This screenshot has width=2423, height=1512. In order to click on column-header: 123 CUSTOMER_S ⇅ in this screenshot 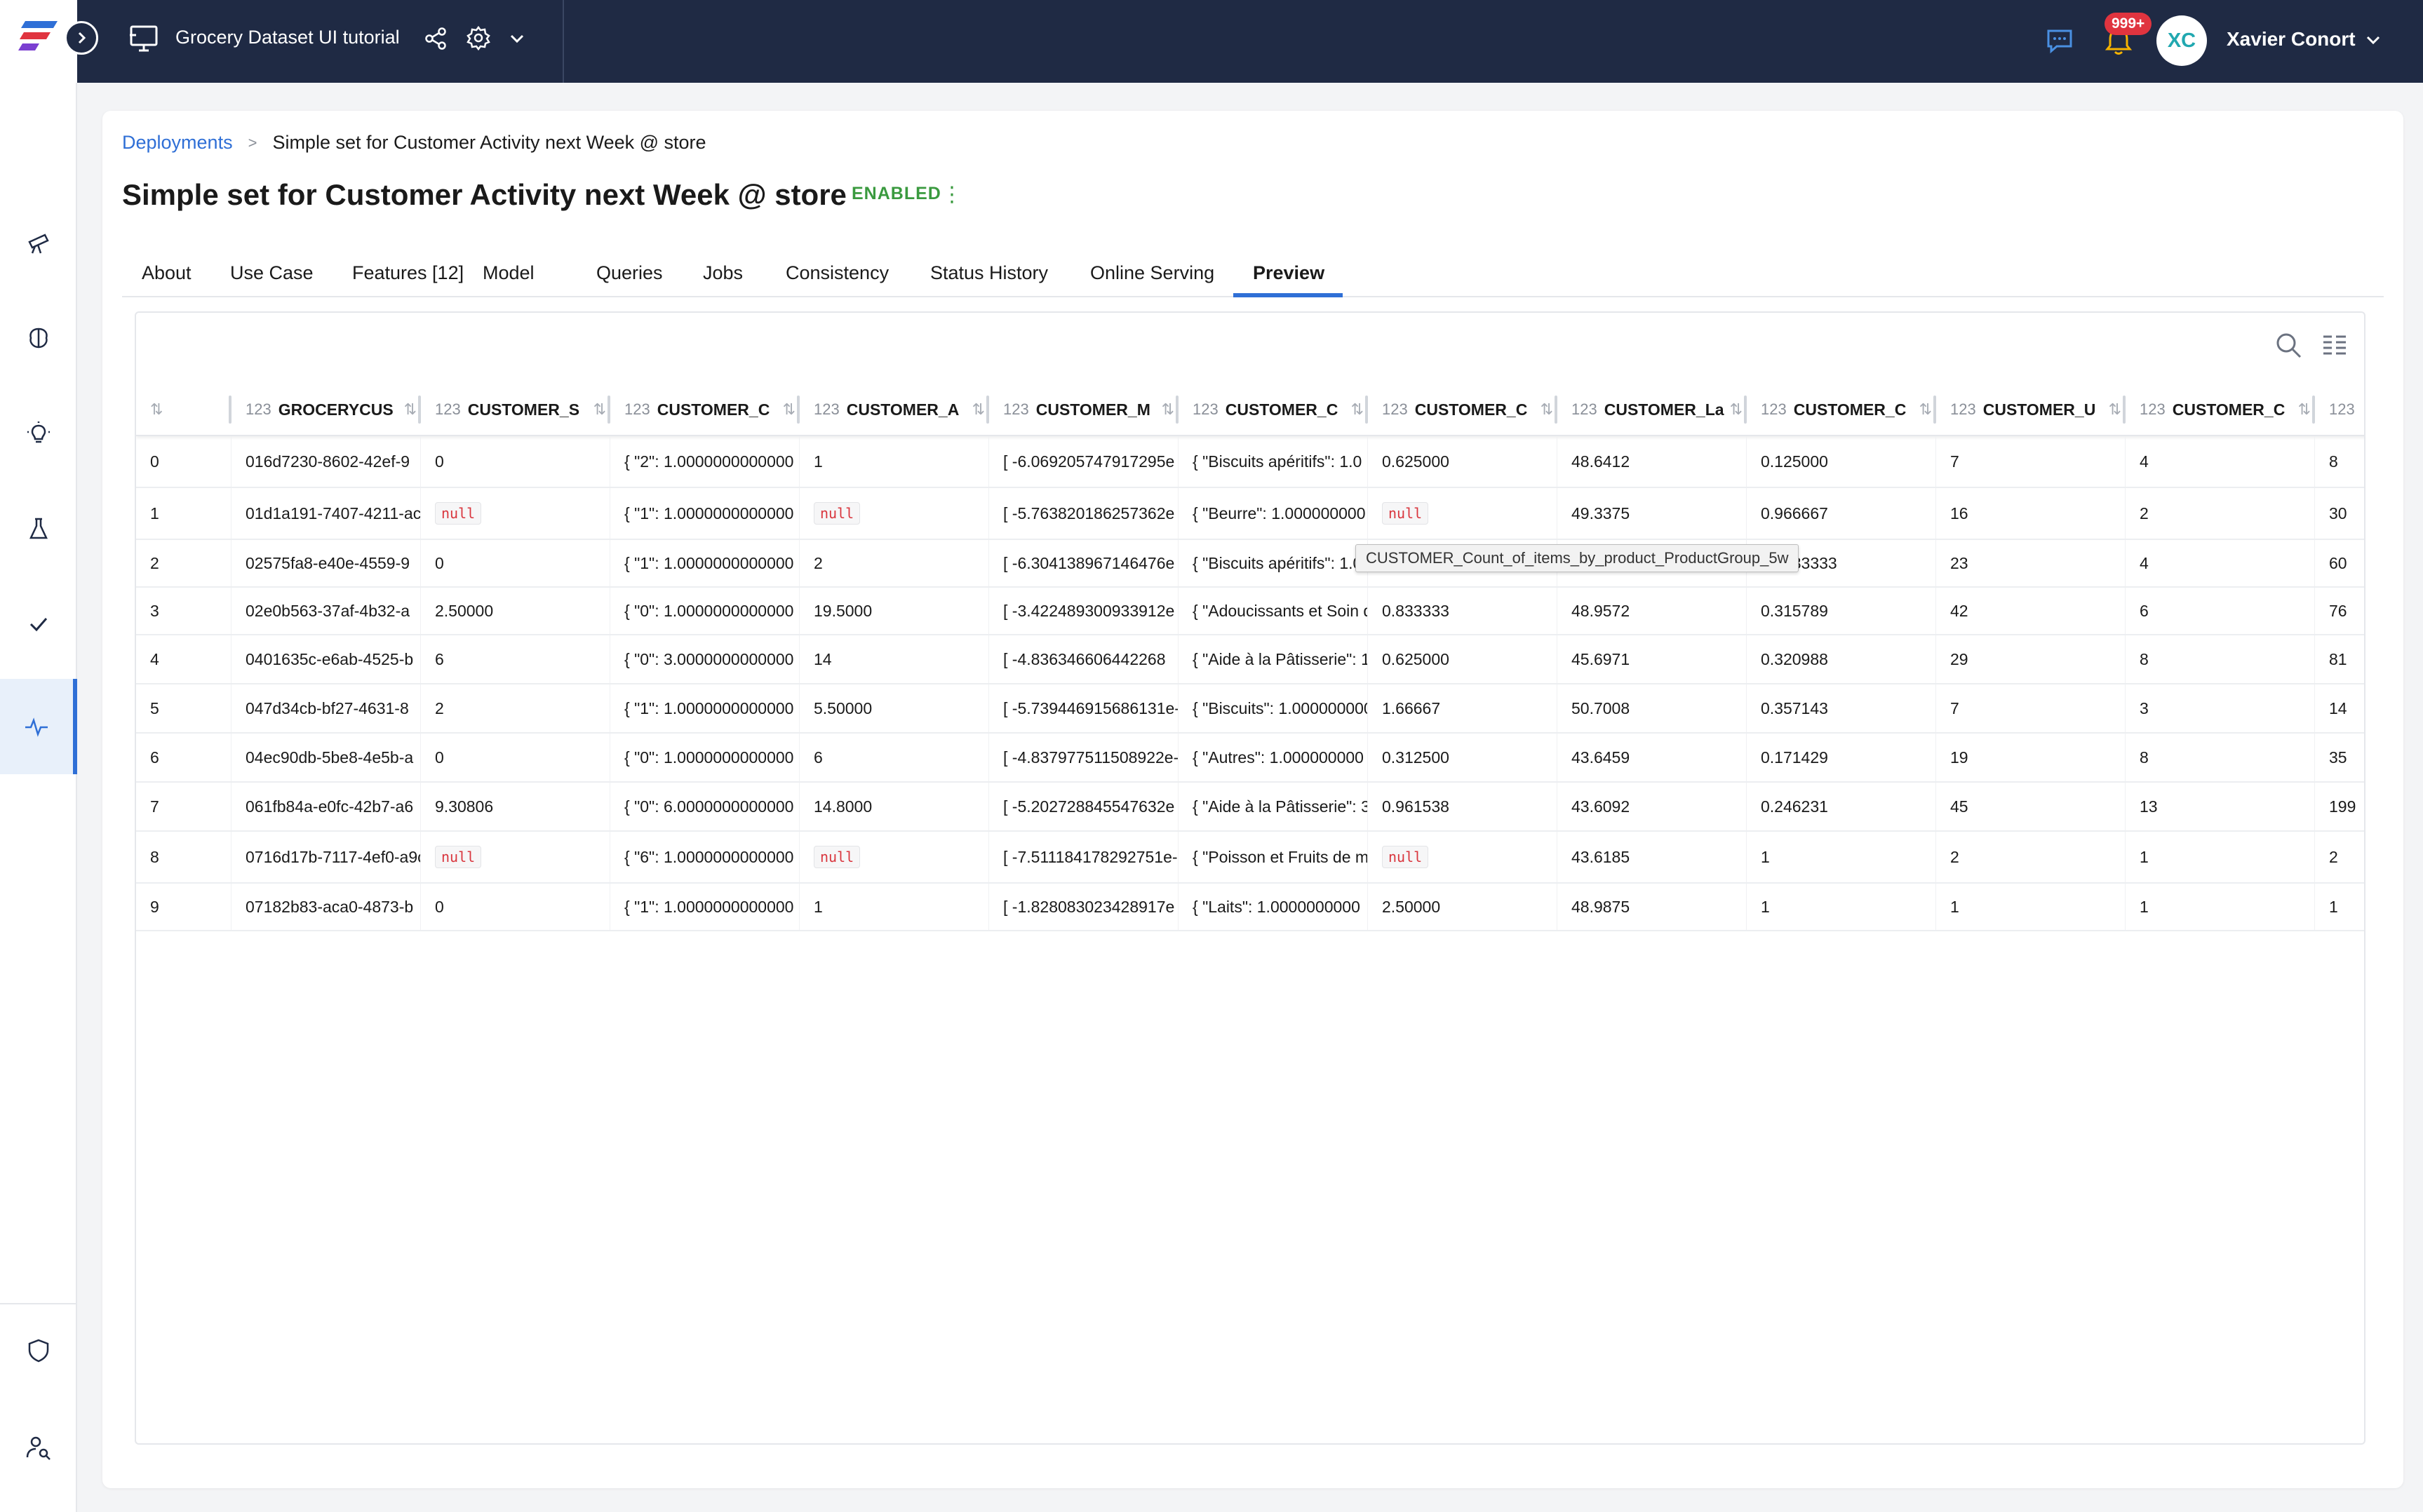, I will do `click(516, 409)`.